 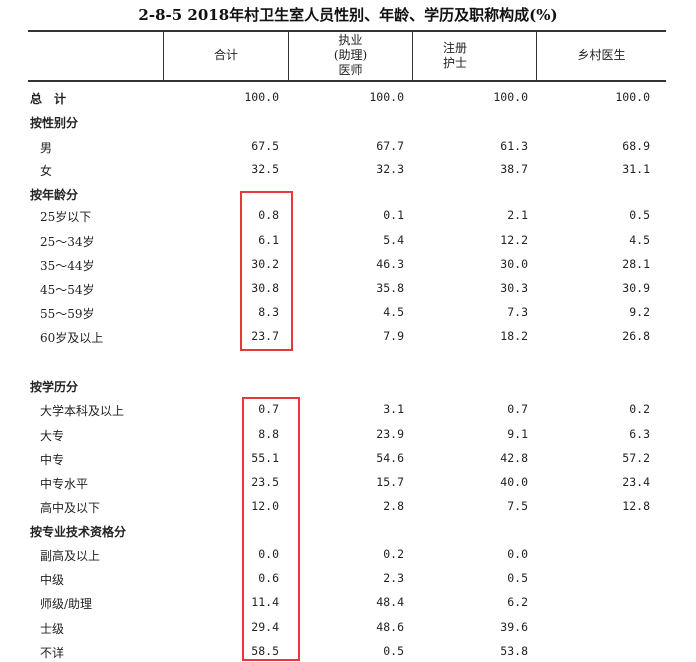 I want to click on cell-value: 32.3, so click(x=390, y=169).